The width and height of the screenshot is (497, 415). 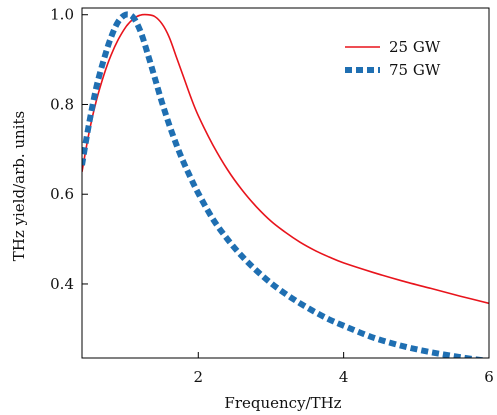 I want to click on x-axis-label: Frequency/THz, so click(x=282, y=403).